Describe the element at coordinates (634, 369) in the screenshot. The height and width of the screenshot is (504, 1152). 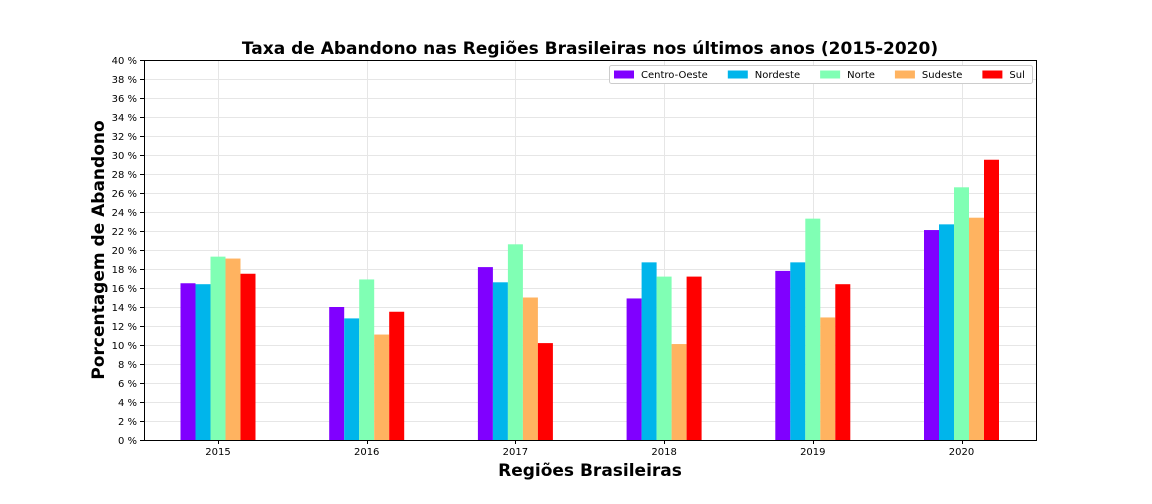
I see `bar-centro-oeste-2018` at that location.